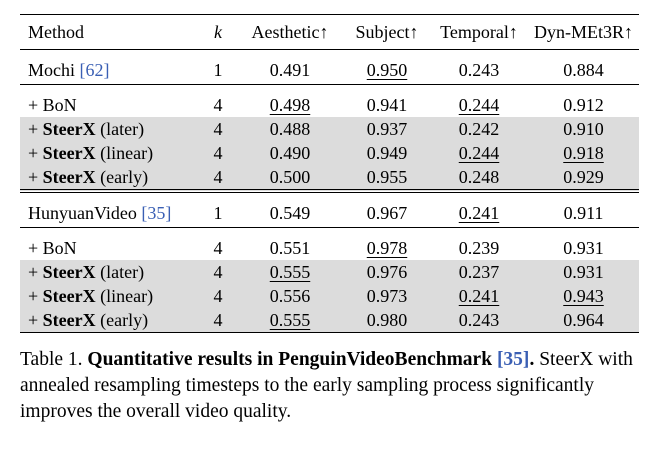 The width and height of the screenshot is (651, 451). What do you see at coordinates (387, 129) in the screenshot?
I see `subject-cell: 0.937` at bounding box center [387, 129].